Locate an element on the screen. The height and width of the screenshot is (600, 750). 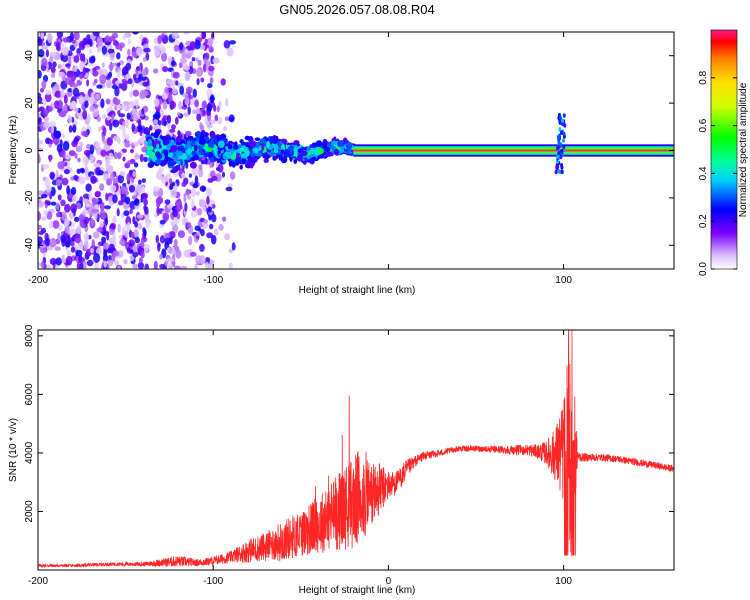
x-tick-label: 100 is located at coordinates (563, 280).